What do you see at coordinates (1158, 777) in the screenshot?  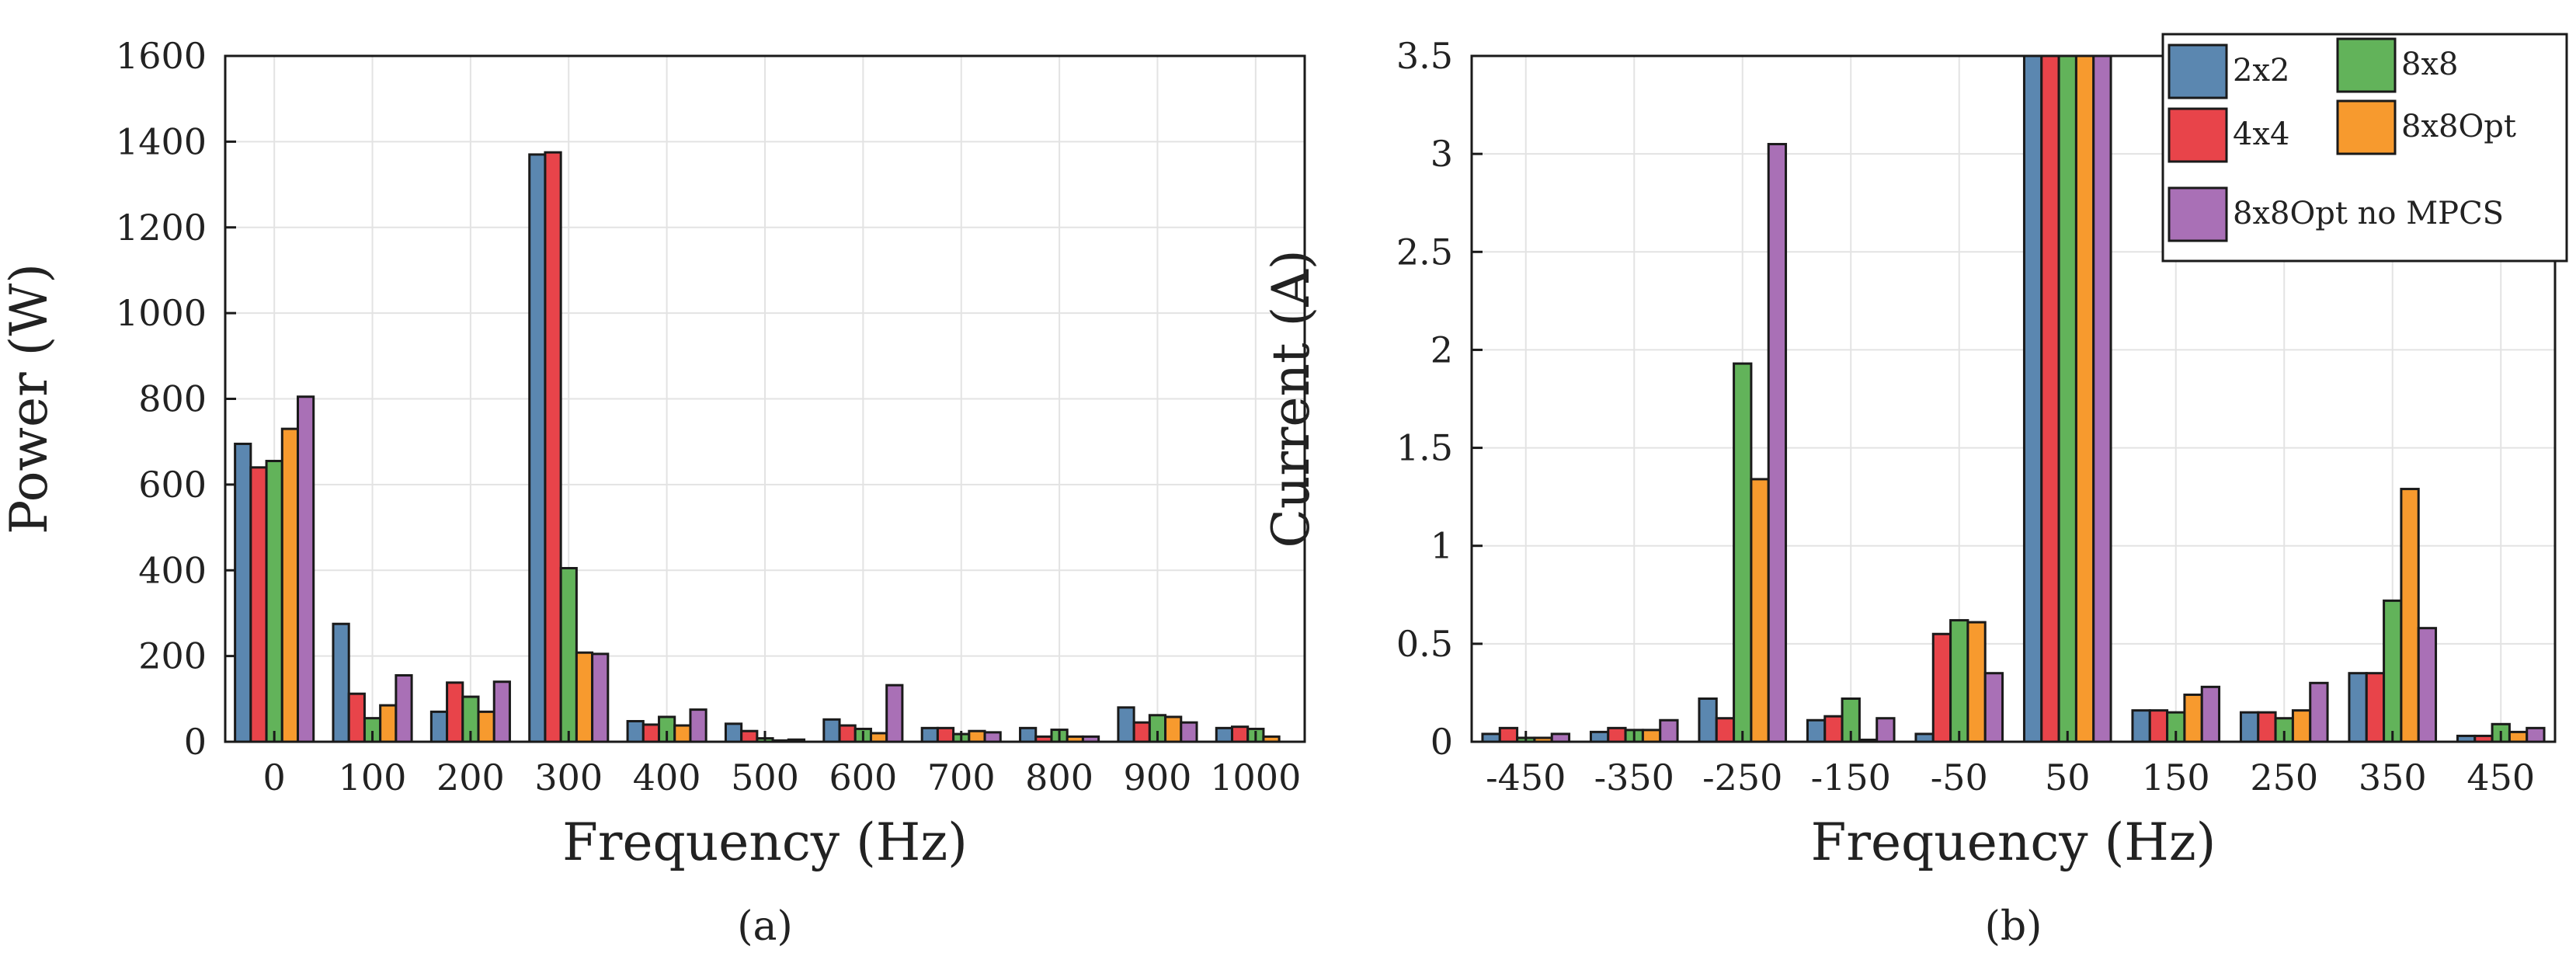 I see `x-tick-label: 900` at bounding box center [1158, 777].